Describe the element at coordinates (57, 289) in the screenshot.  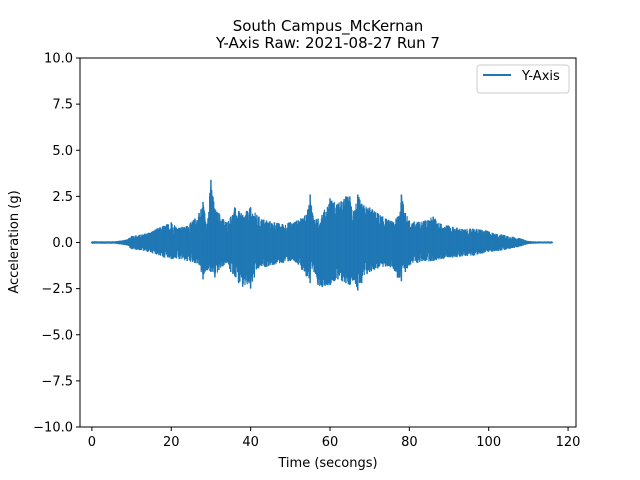
I see `y-tick-label: −2.5` at that location.